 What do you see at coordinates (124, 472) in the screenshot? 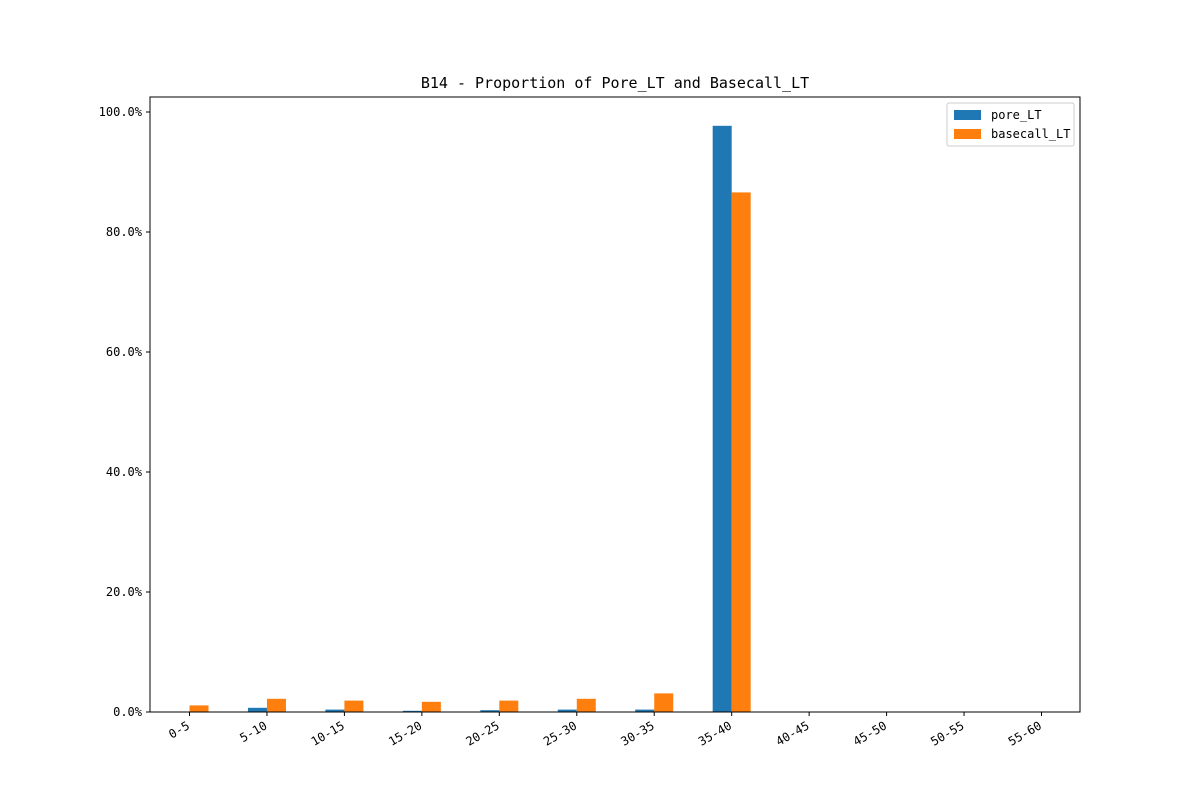
I see `y-tick-label: 40.0%` at bounding box center [124, 472].